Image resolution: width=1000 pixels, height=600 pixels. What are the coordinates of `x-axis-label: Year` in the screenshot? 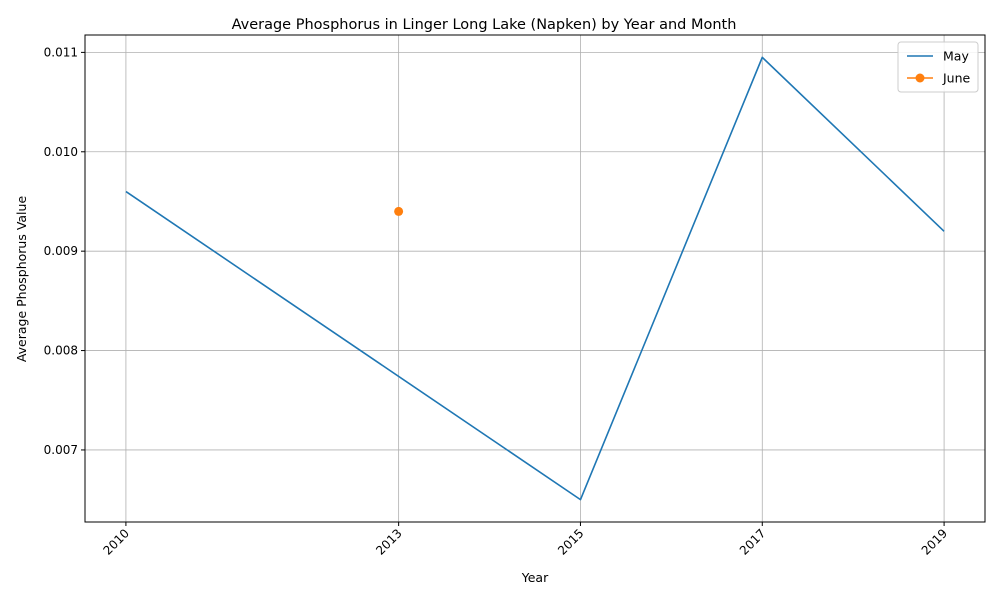 It's located at (535, 577).